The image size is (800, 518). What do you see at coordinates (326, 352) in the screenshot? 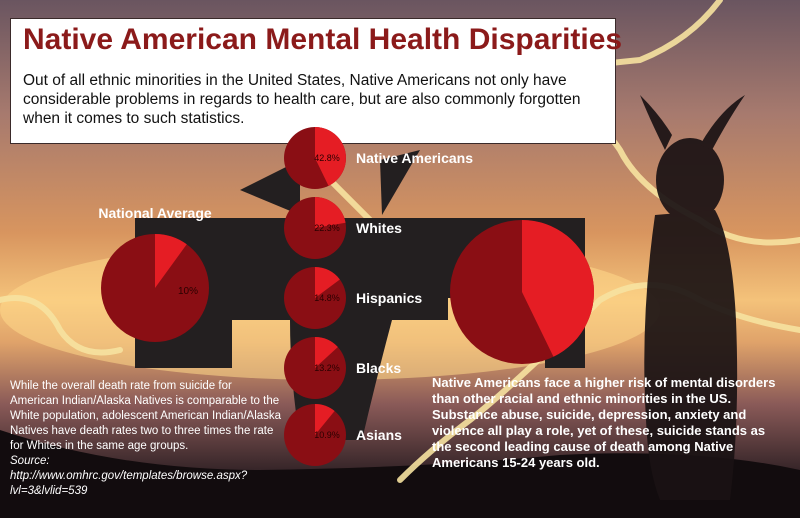
I see `blacks-slice` at bounding box center [326, 352].